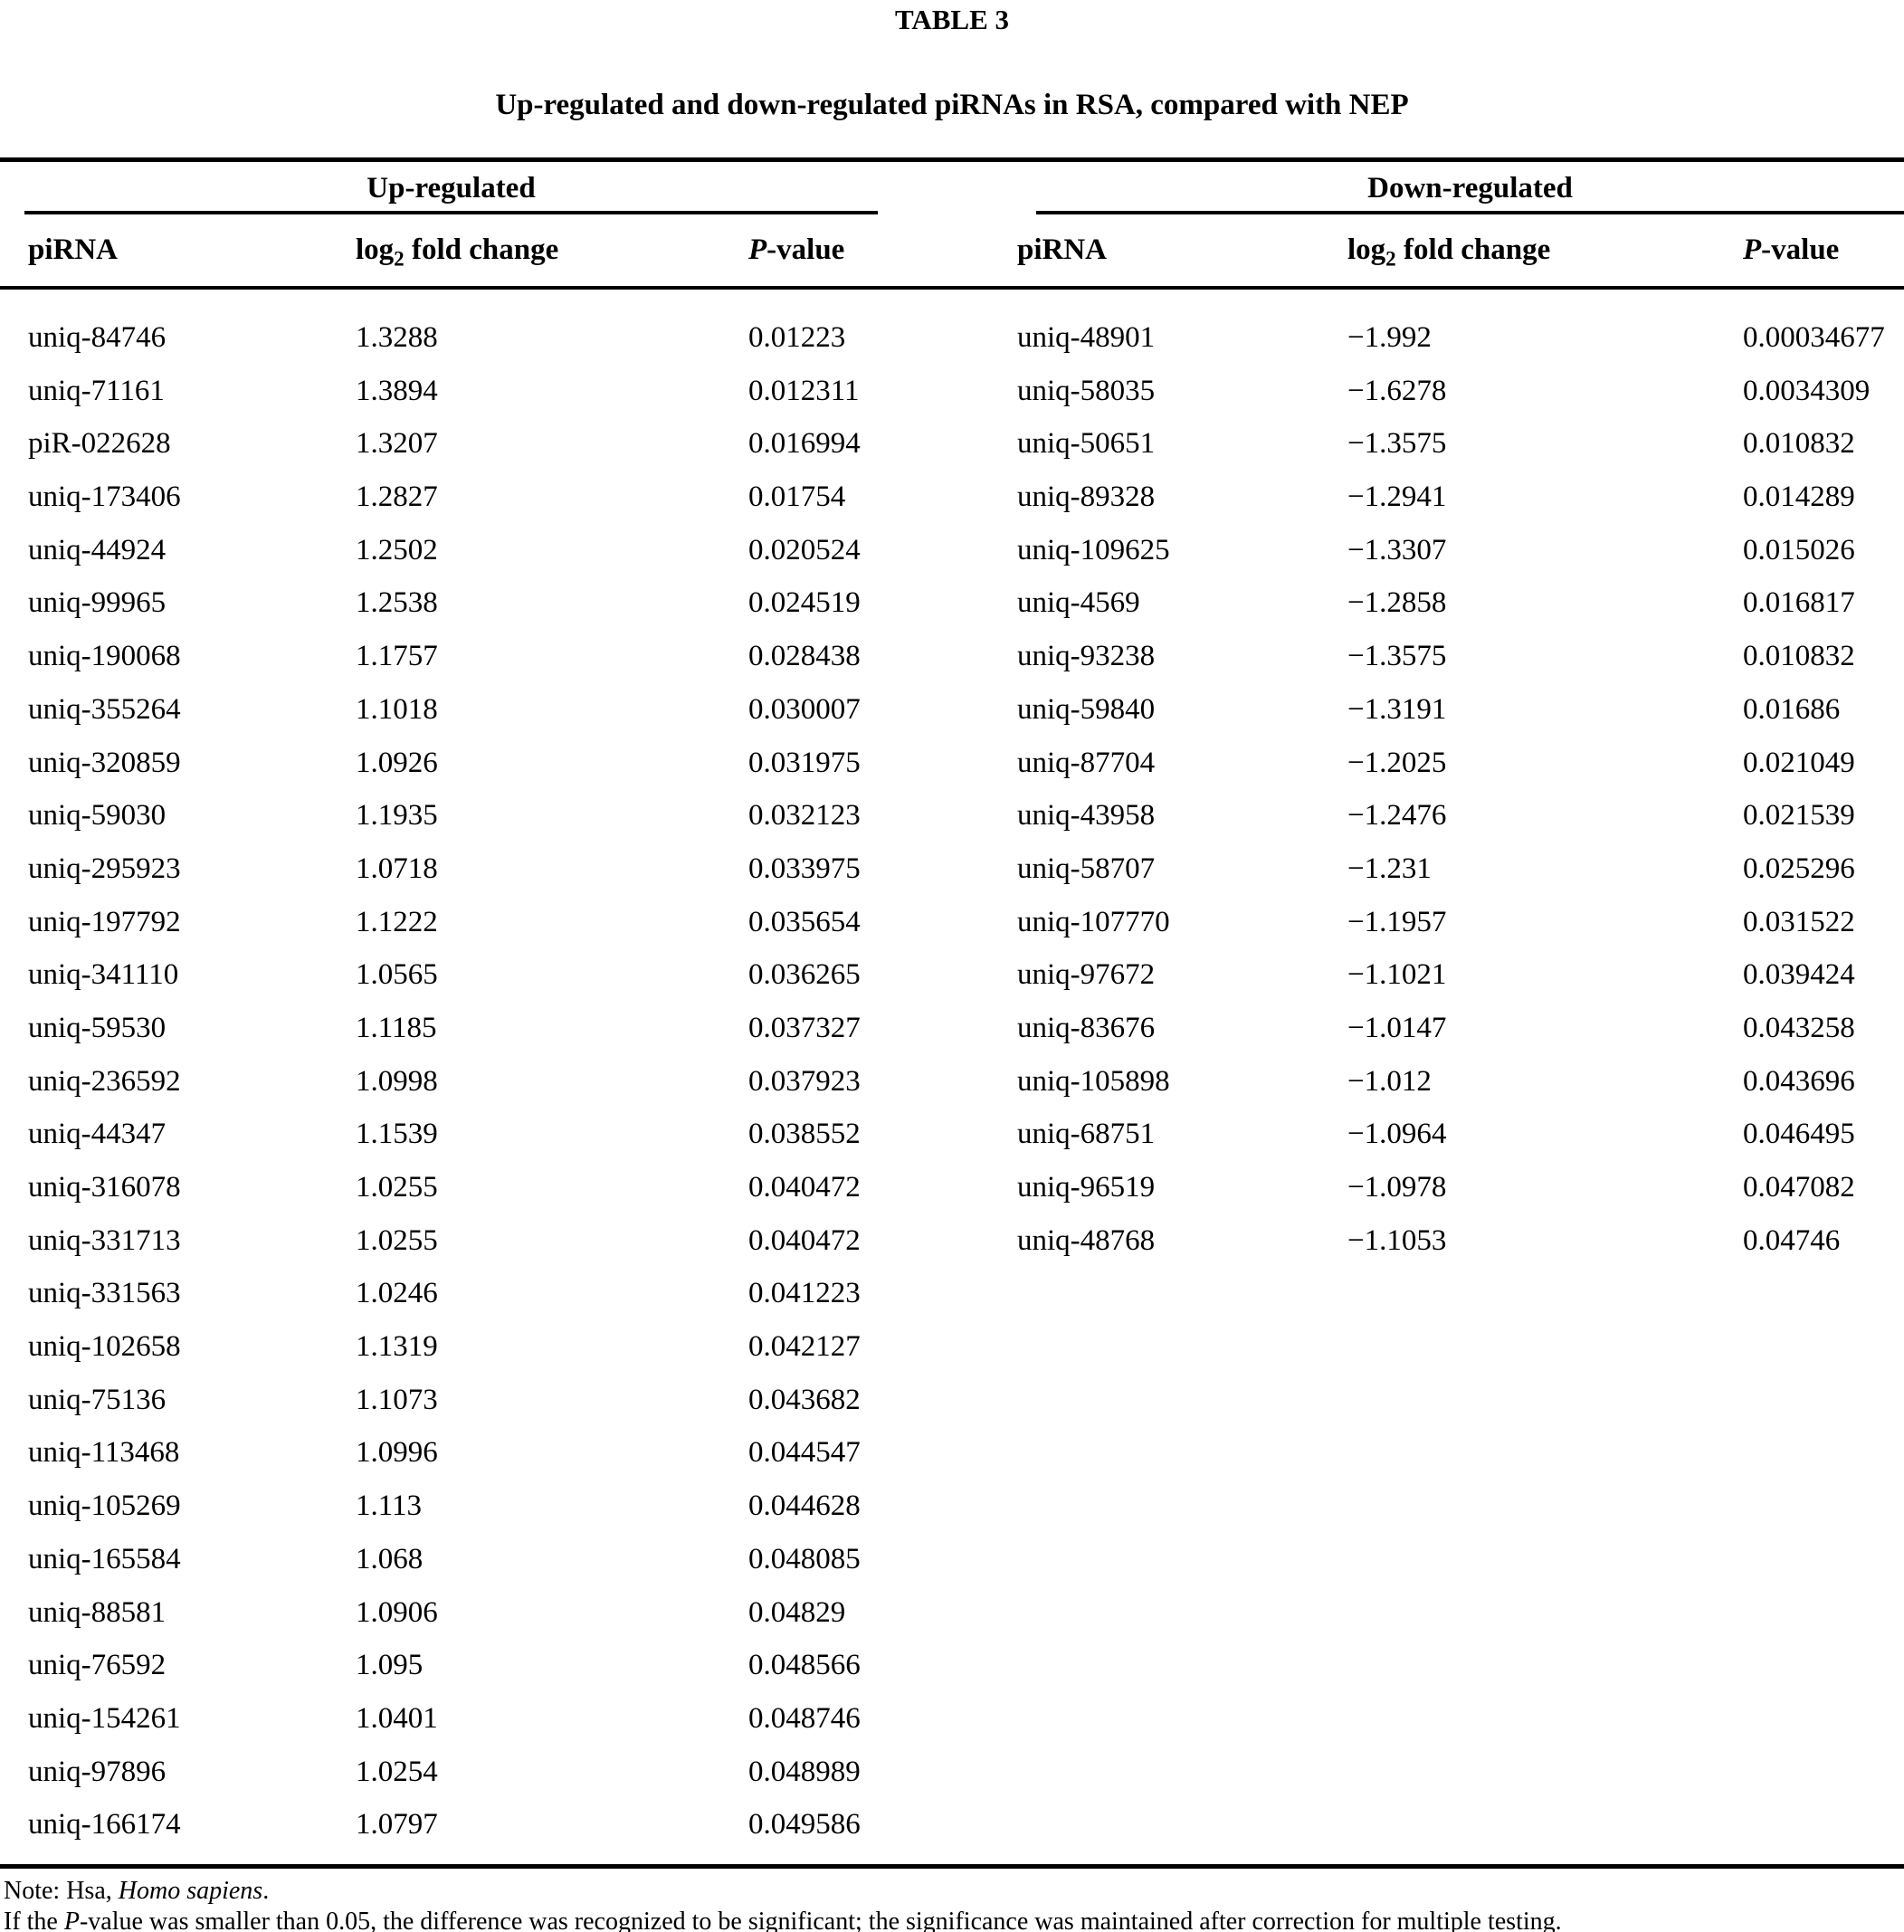 This screenshot has width=1904, height=1932. Describe the element at coordinates (1397, 1027) in the screenshot. I see `log2-fold-change-cell: −1.0147` at that location.